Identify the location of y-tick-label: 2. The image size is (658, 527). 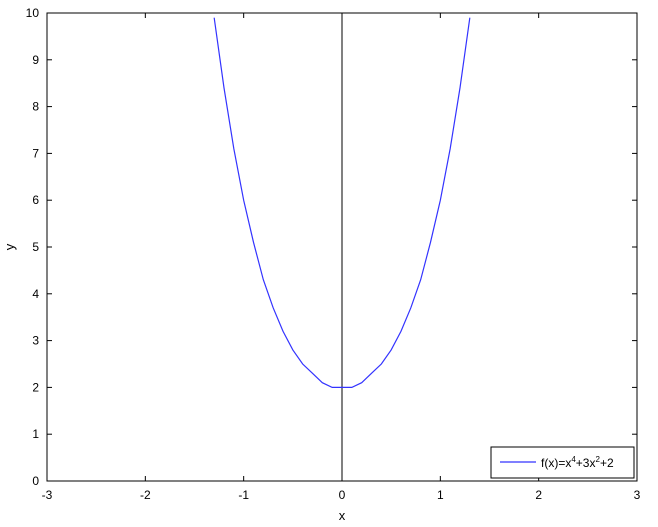
(35, 387).